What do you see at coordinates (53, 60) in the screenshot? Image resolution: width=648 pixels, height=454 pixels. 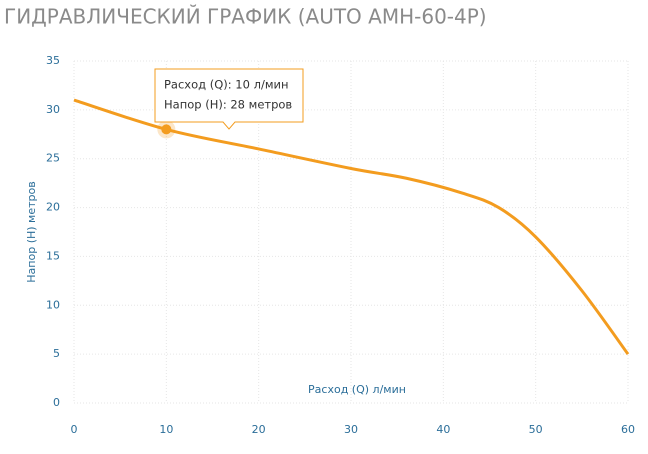 I see `y-tick-label: 35` at bounding box center [53, 60].